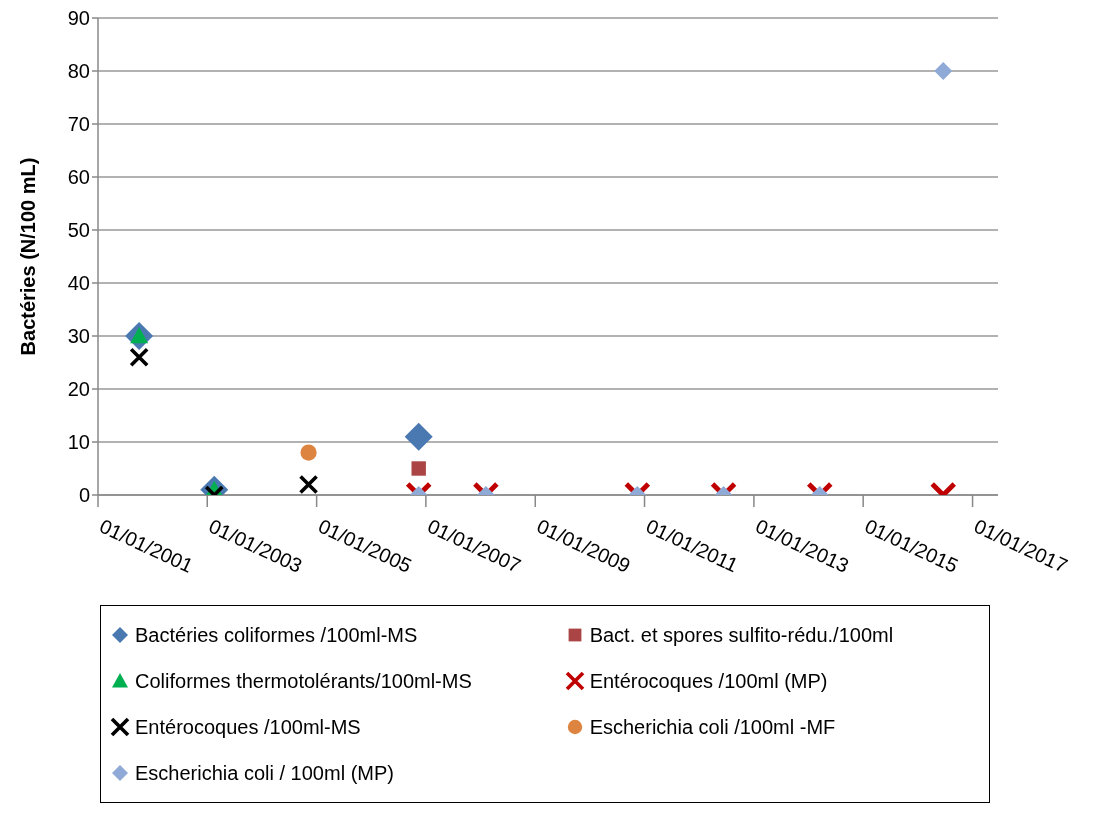 The width and height of the screenshot is (1102, 821). What do you see at coordinates (248, 727) in the screenshot?
I see `legend-label: Entérocoques /100ml-MS` at bounding box center [248, 727].